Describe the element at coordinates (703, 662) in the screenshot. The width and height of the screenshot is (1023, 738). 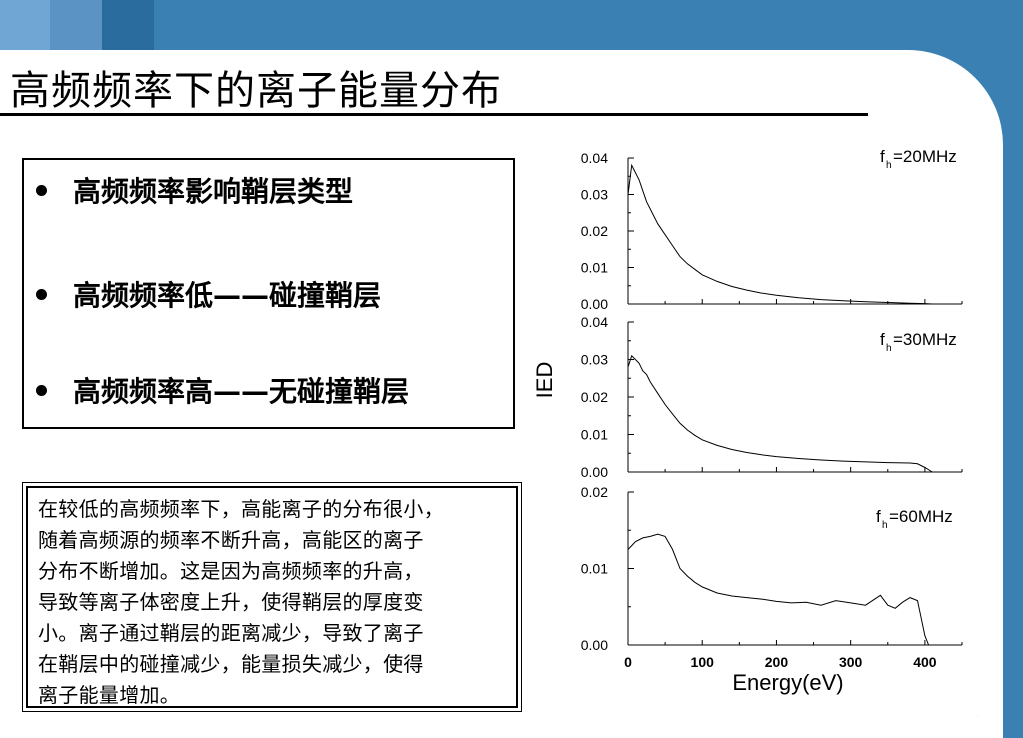
I see `x-tick-label: 100` at that location.